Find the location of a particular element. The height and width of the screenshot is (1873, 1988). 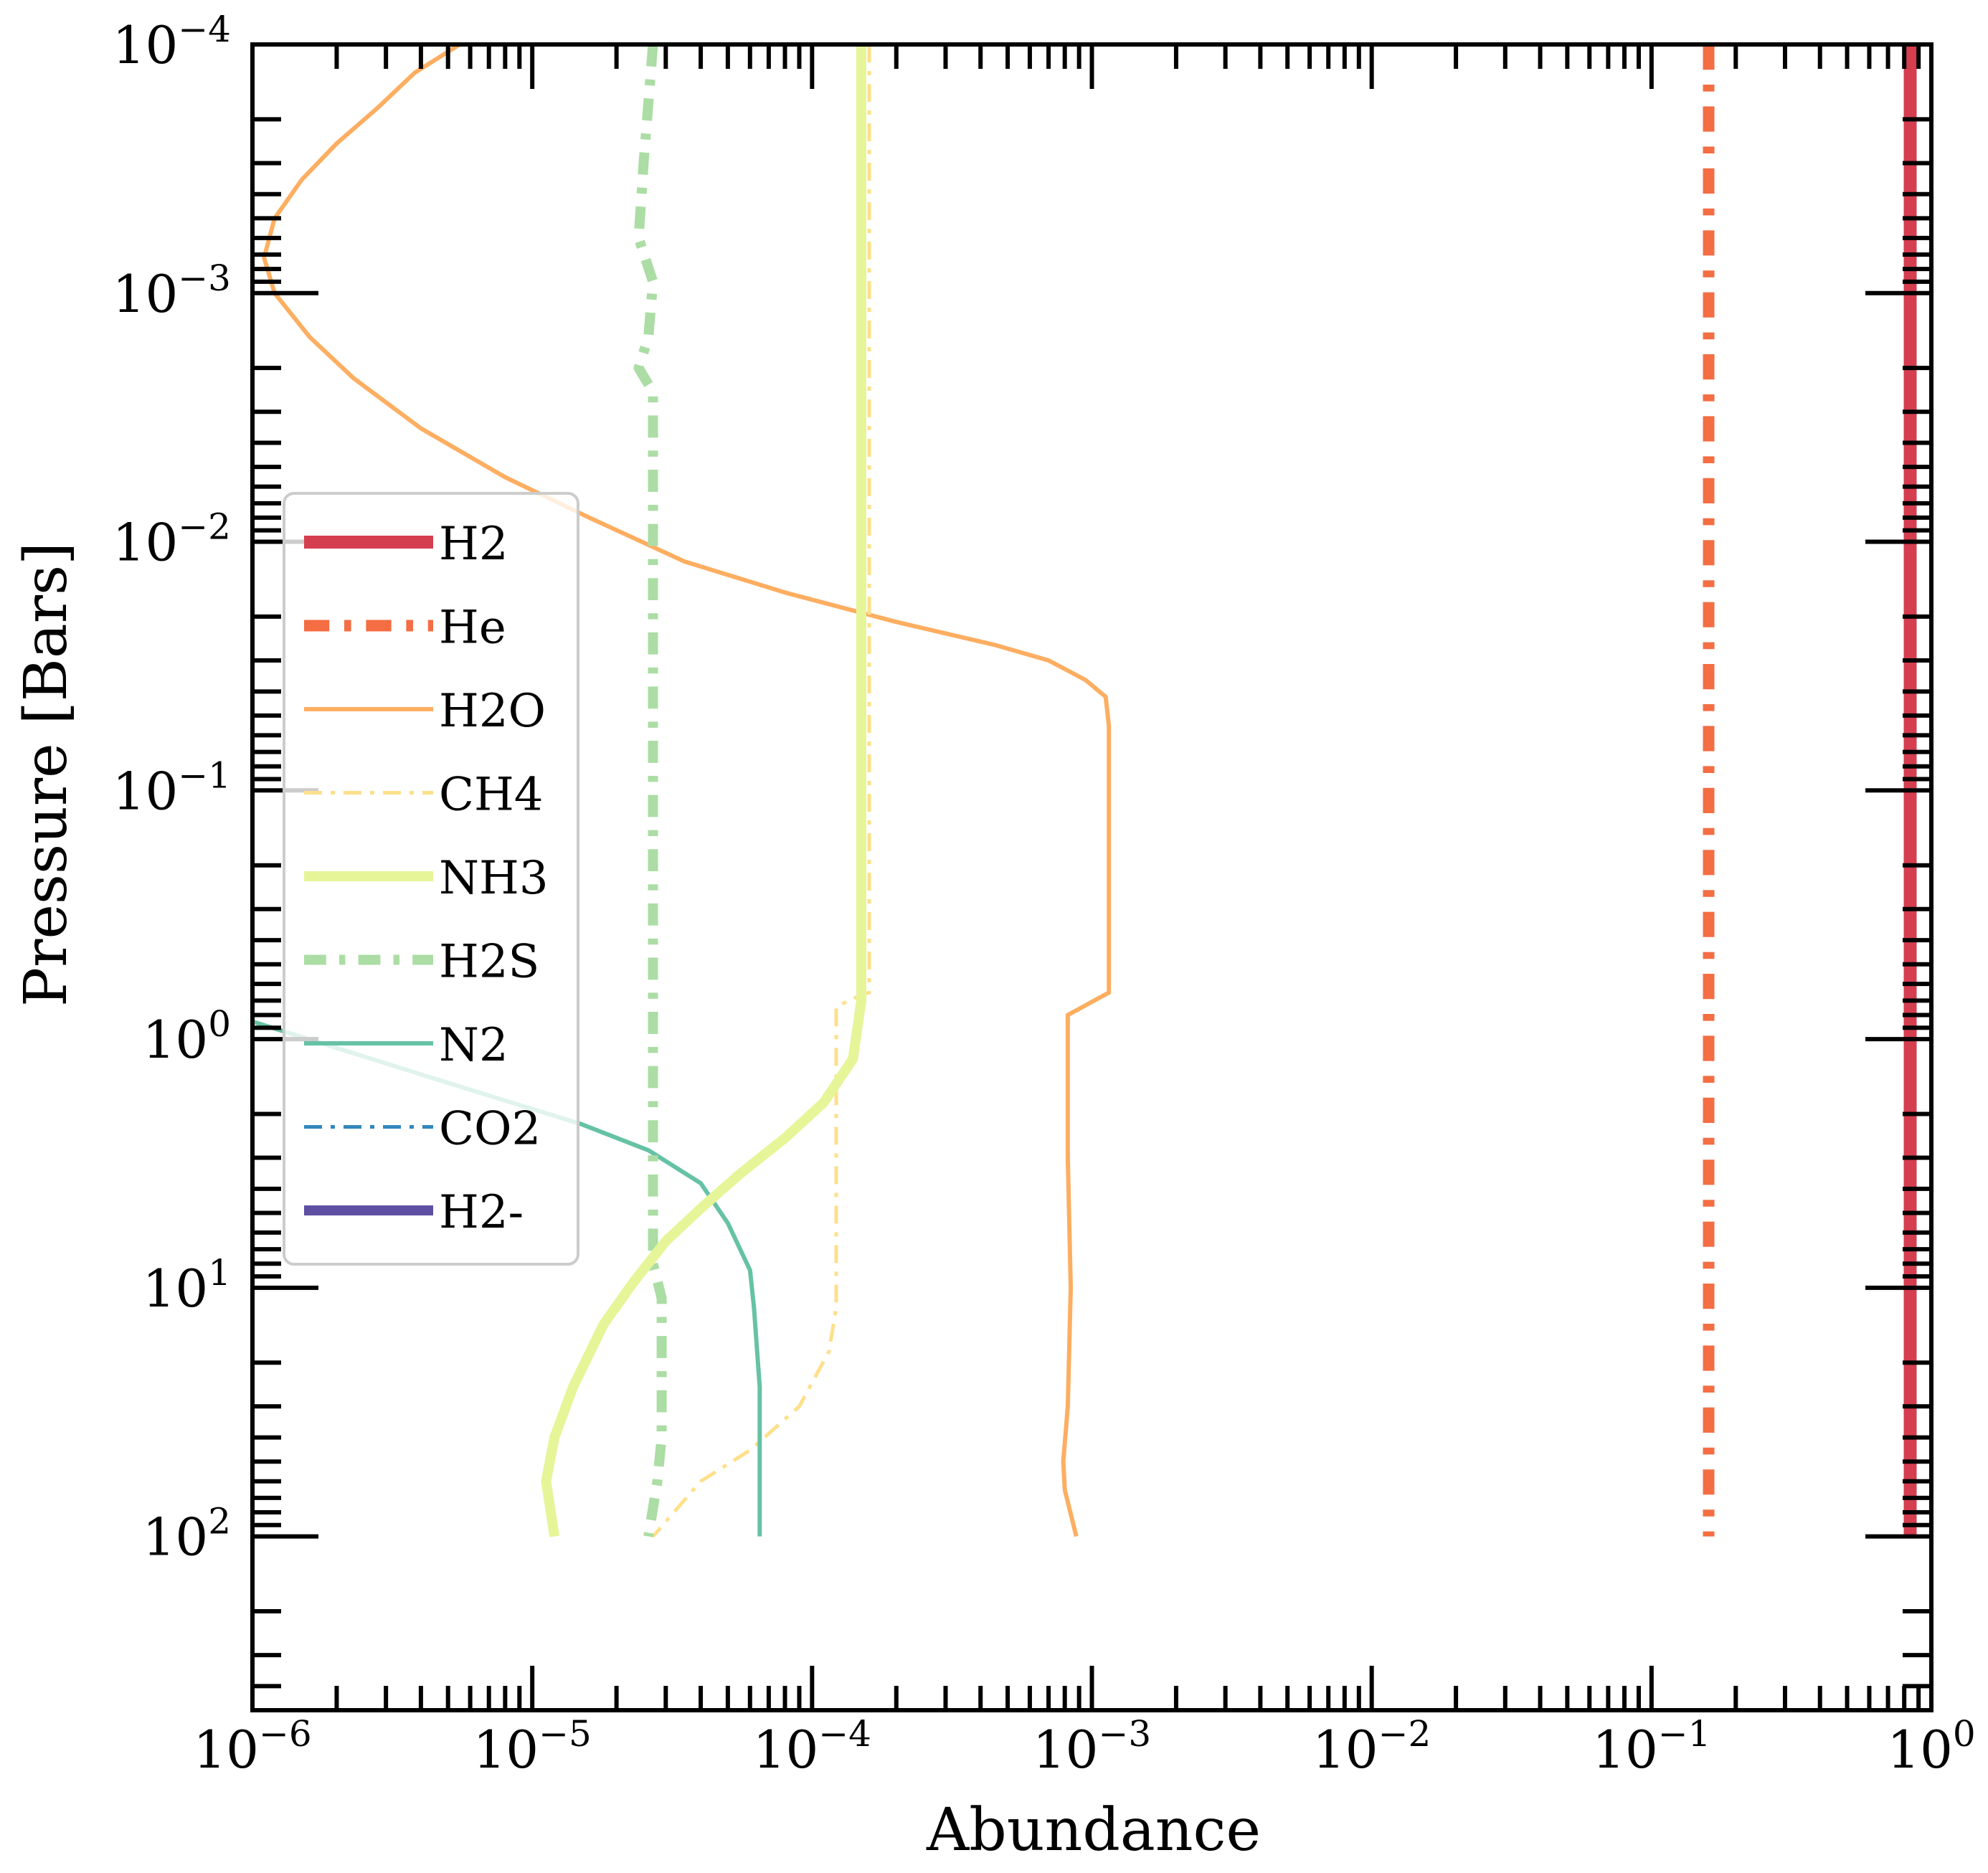

legend: H2 He H2O CH4 NH3 H2S N2 CO2 H2- is located at coordinates (431, 879).